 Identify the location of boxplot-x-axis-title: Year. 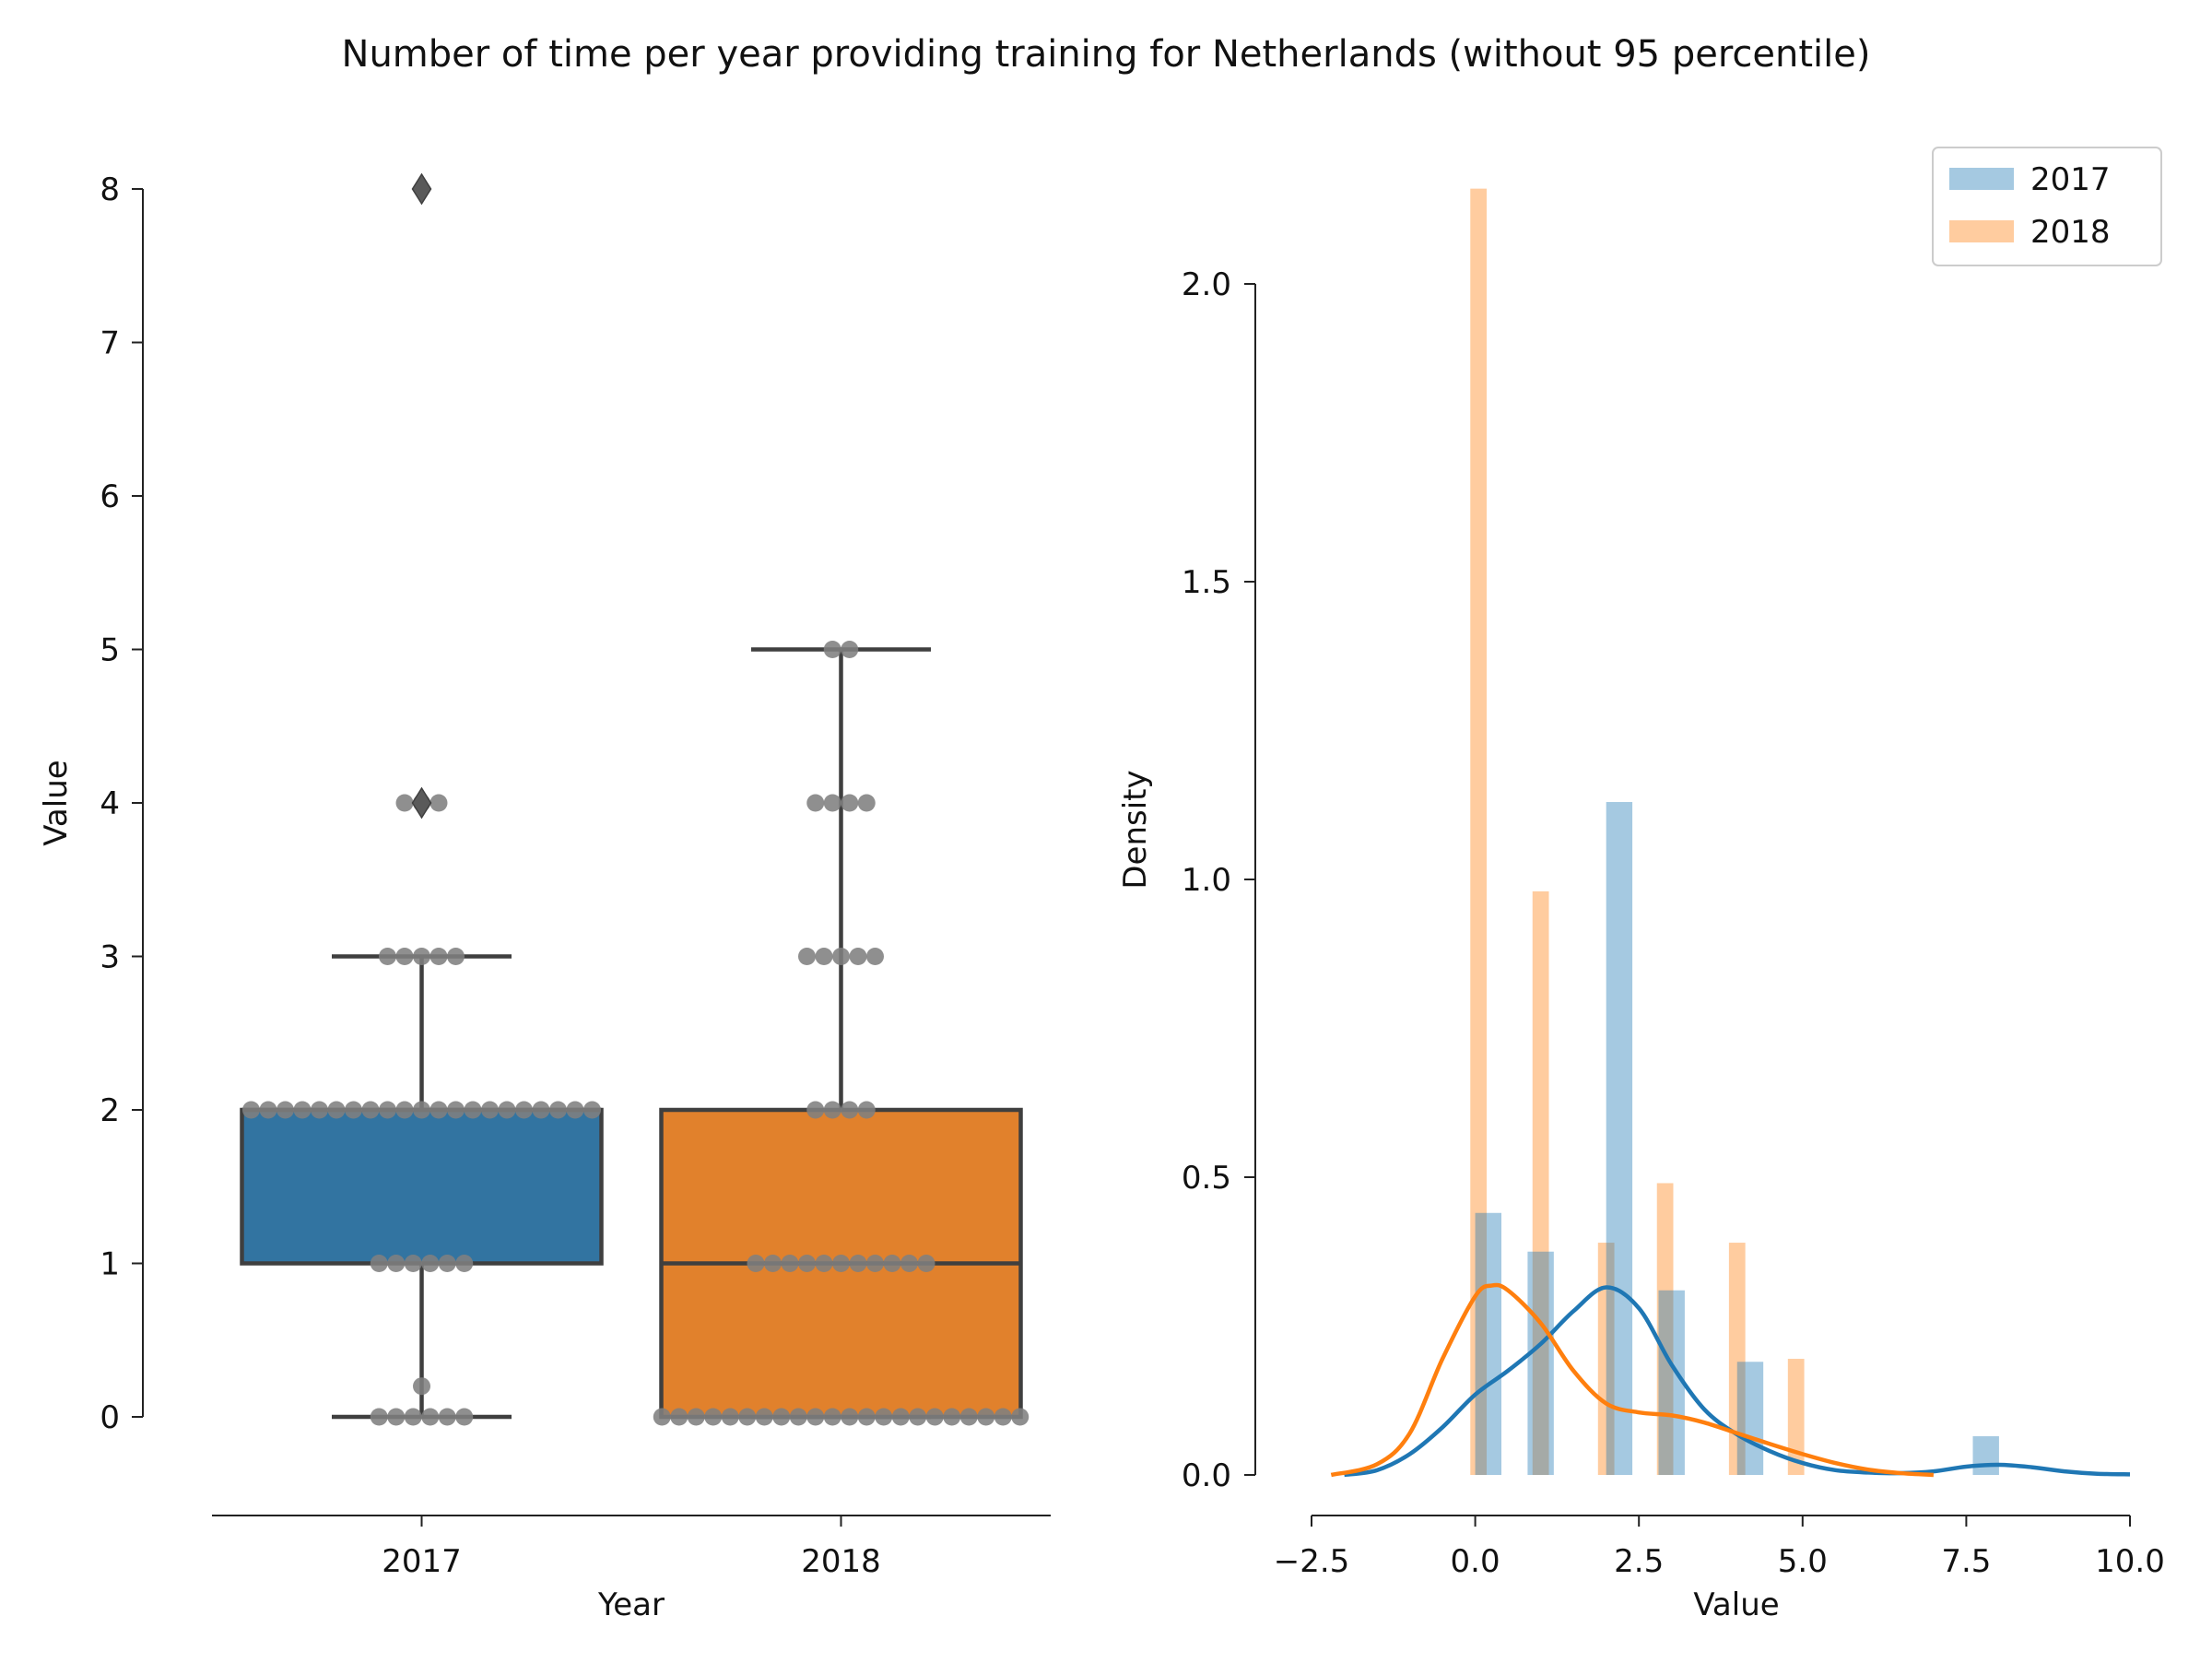
(631, 1604).